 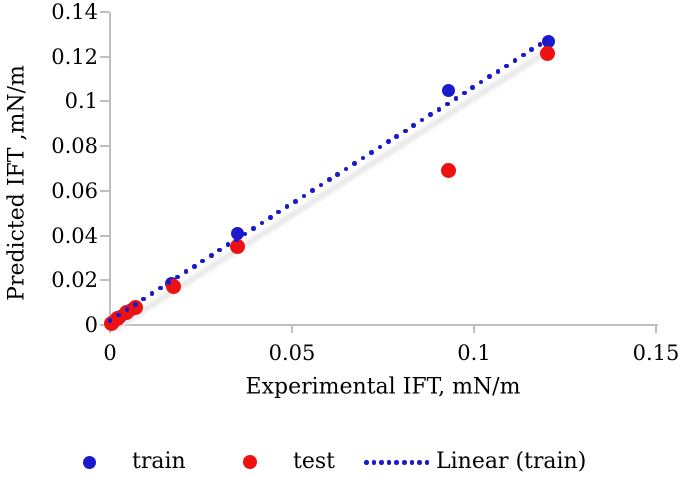 I want to click on y-tick-label: 0.1, so click(x=81, y=101).